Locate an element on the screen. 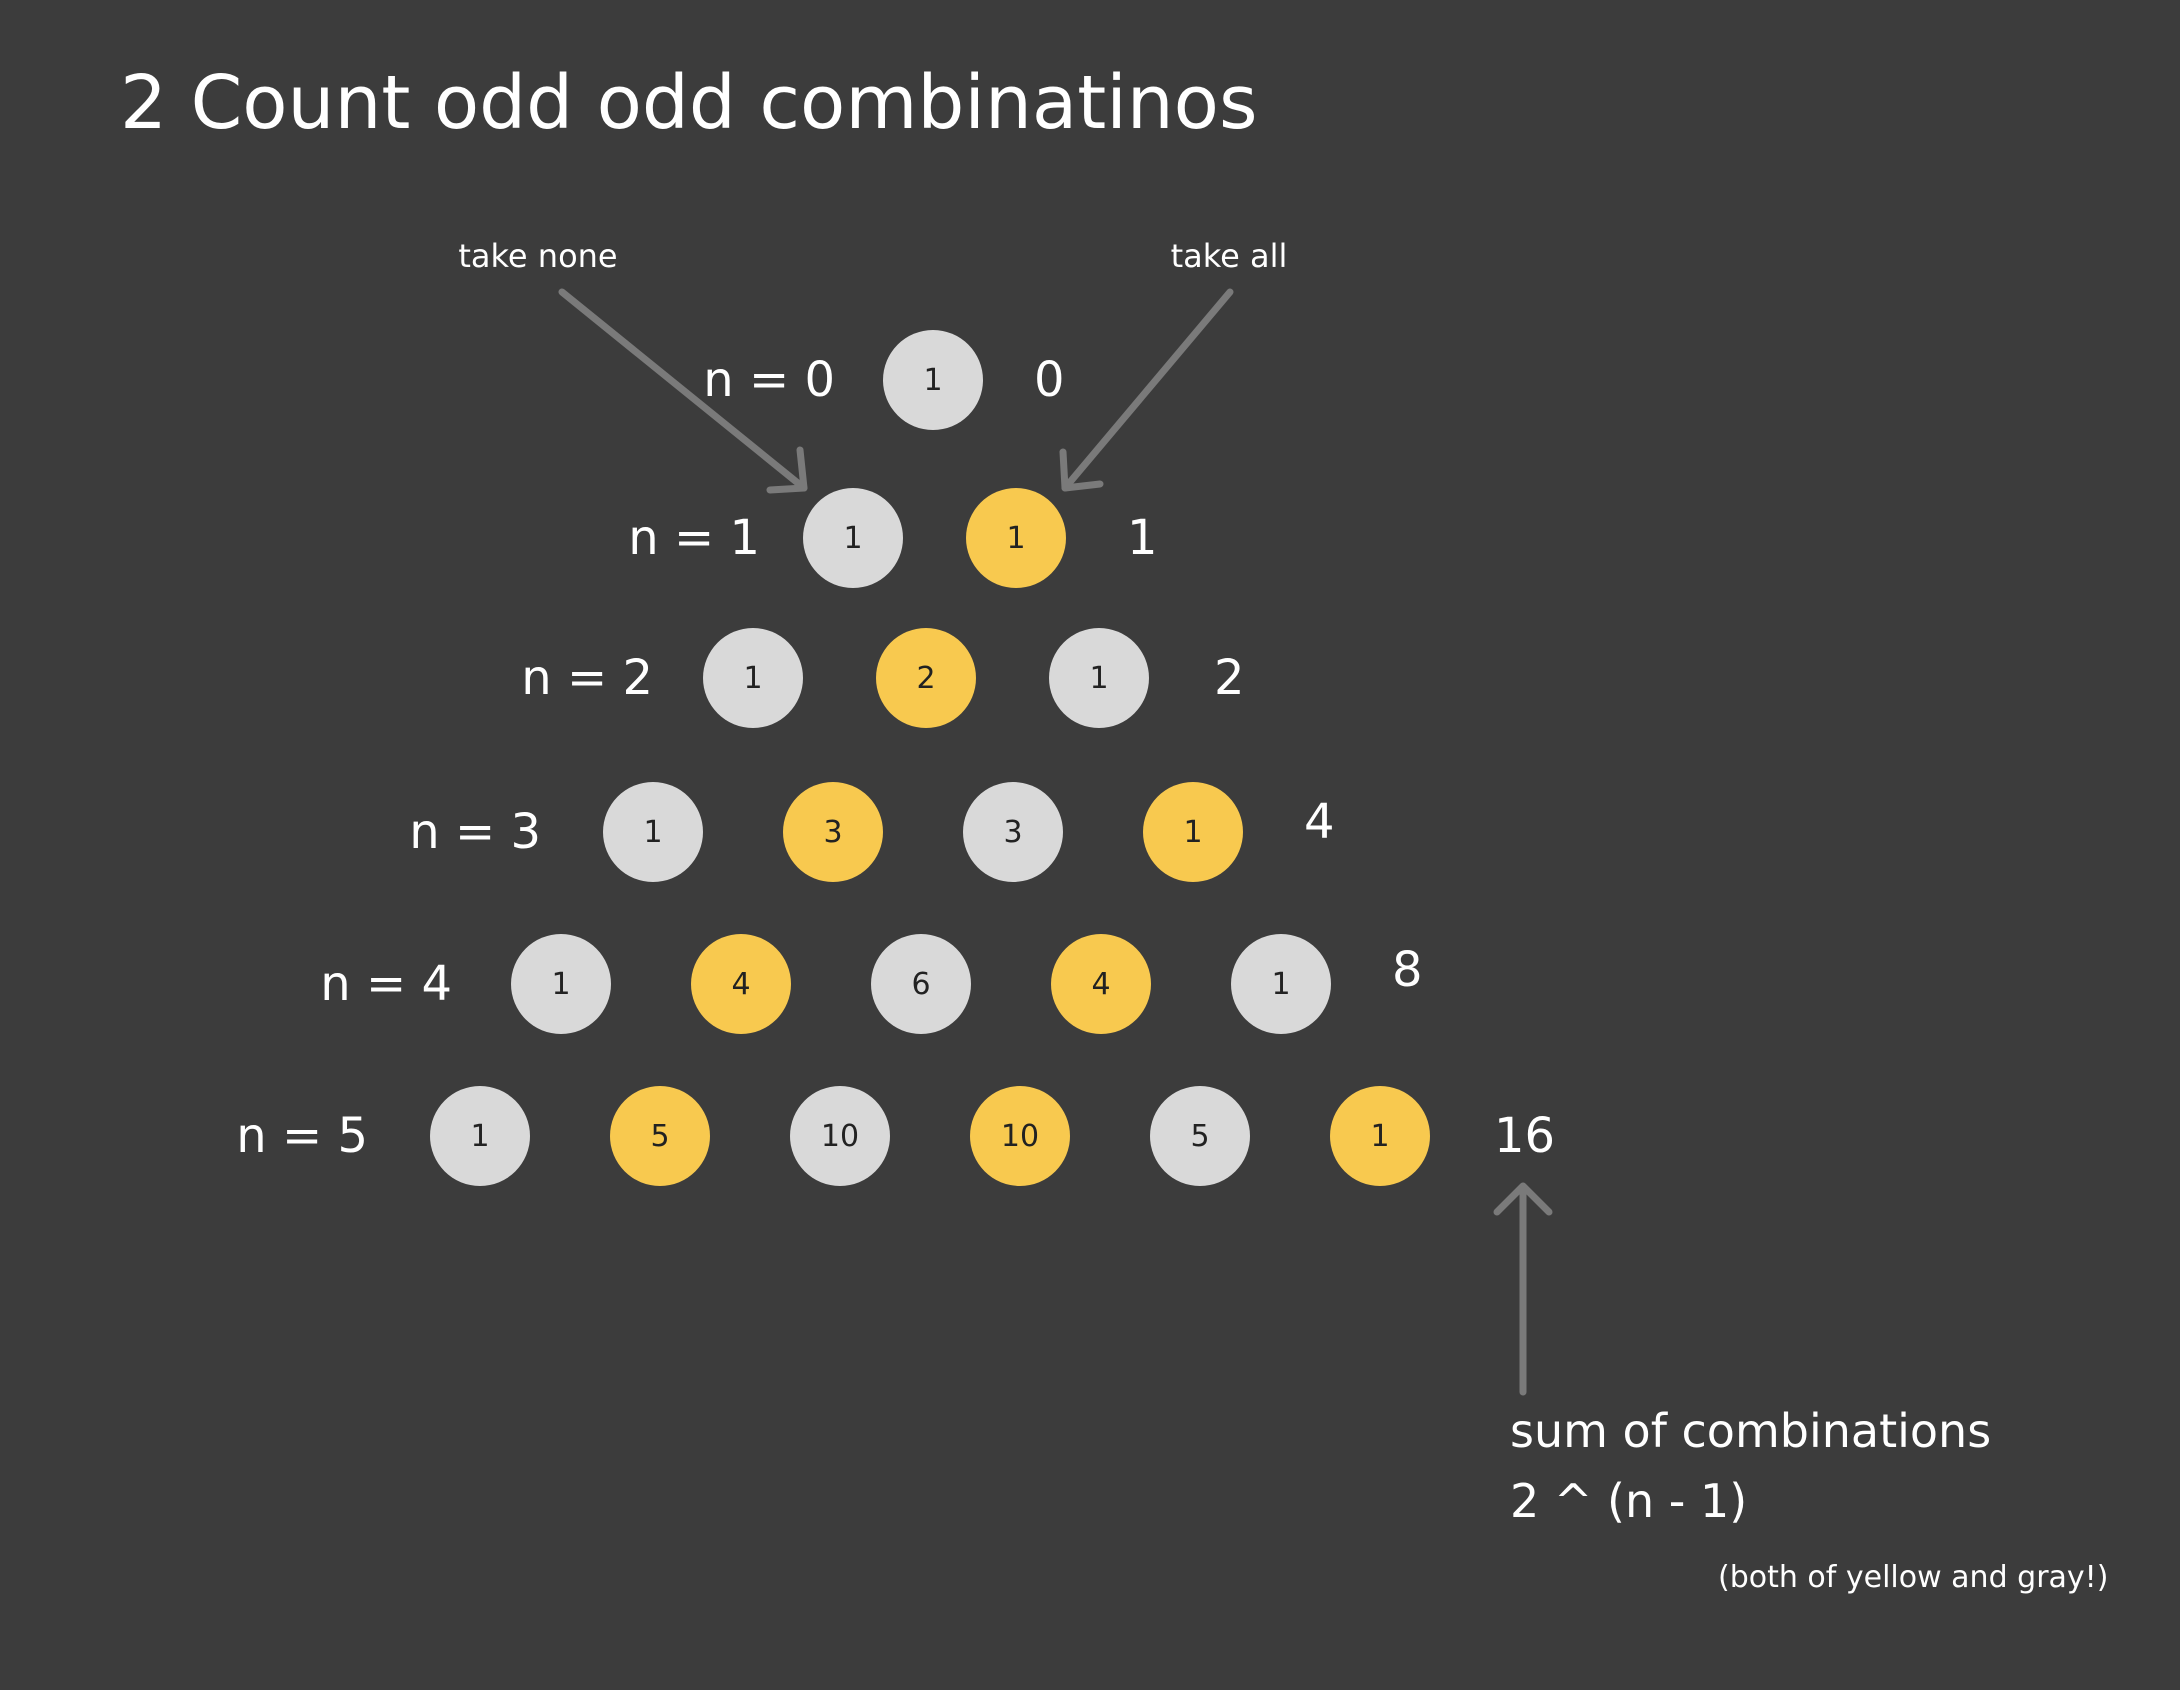  even-node: 3 is located at coordinates (1013, 832).